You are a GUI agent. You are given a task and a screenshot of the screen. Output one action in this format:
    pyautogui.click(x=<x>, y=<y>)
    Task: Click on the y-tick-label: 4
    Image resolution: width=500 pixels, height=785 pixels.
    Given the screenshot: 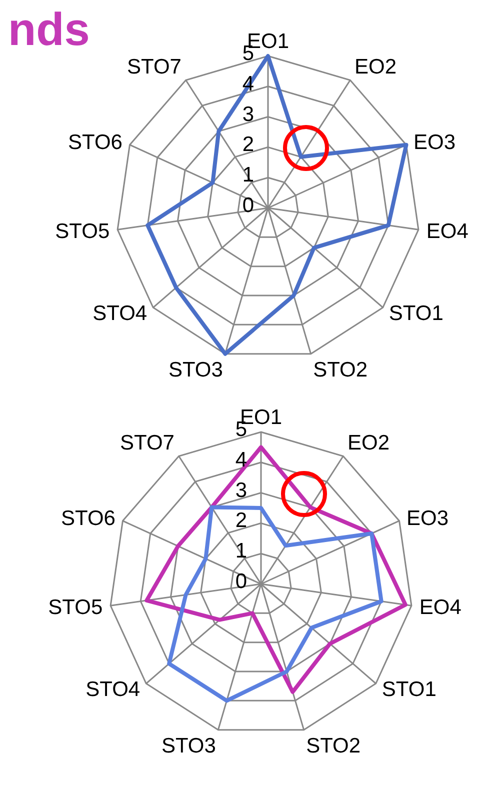 What is the action you would take?
    pyautogui.click(x=241, y=460)
    